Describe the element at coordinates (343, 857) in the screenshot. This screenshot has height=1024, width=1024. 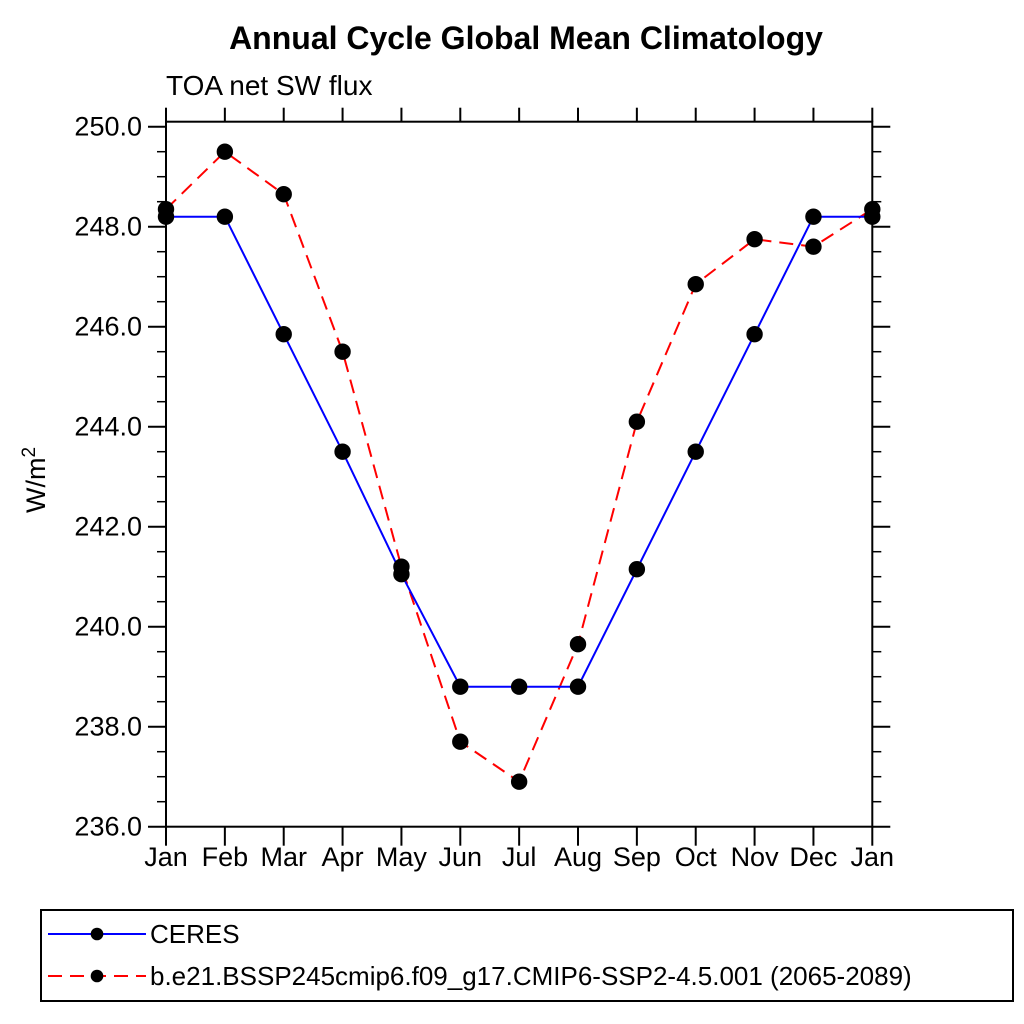
I see `x-tick-label: Apr` at that location.